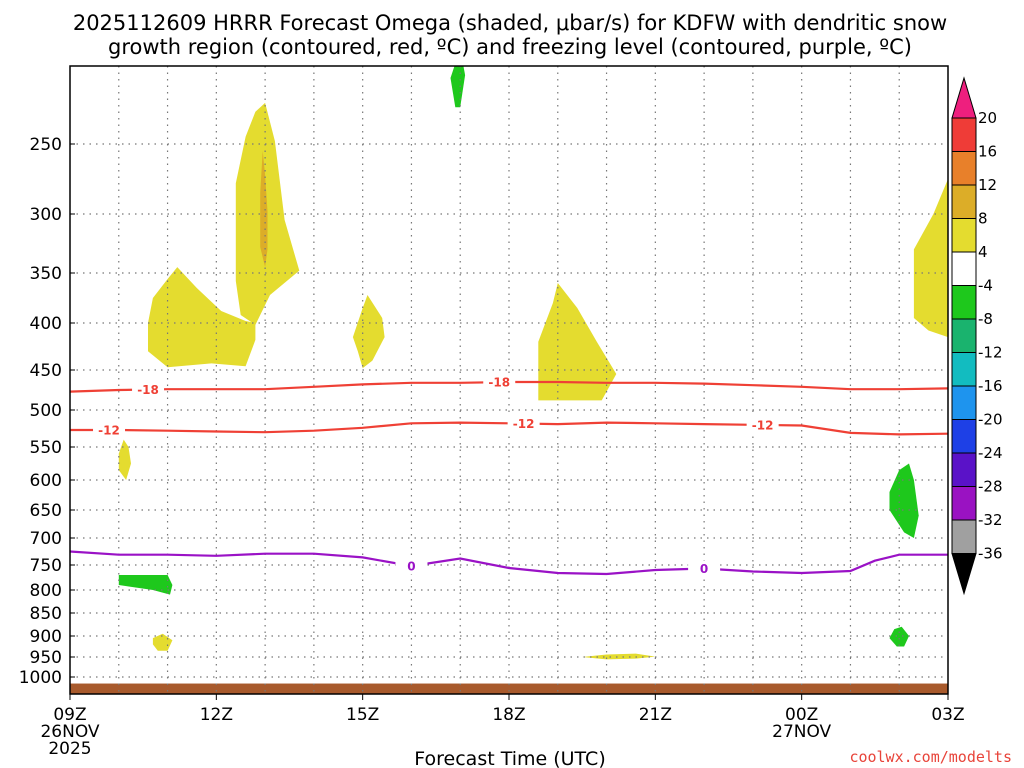 The width and height of the screenshot is (1024, 768). What do you see at coordinates (509, 688) in the screenshot?
I see `surface-ground-band` at bounding box center [509, 688].